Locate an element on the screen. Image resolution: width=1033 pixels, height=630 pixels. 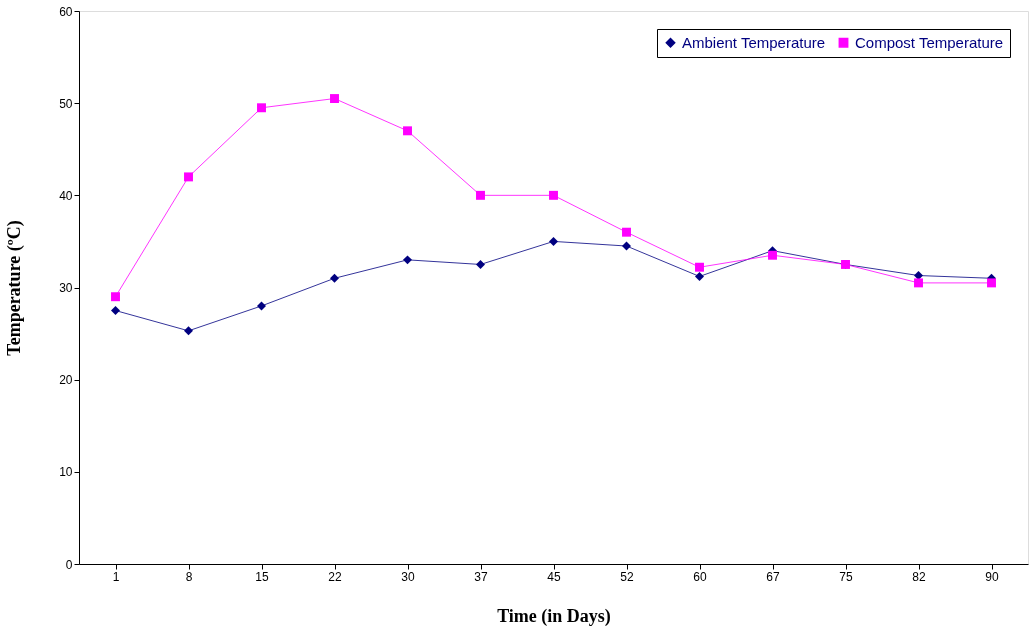
x-tick-label: 82 is located at coordinates (919, 576).